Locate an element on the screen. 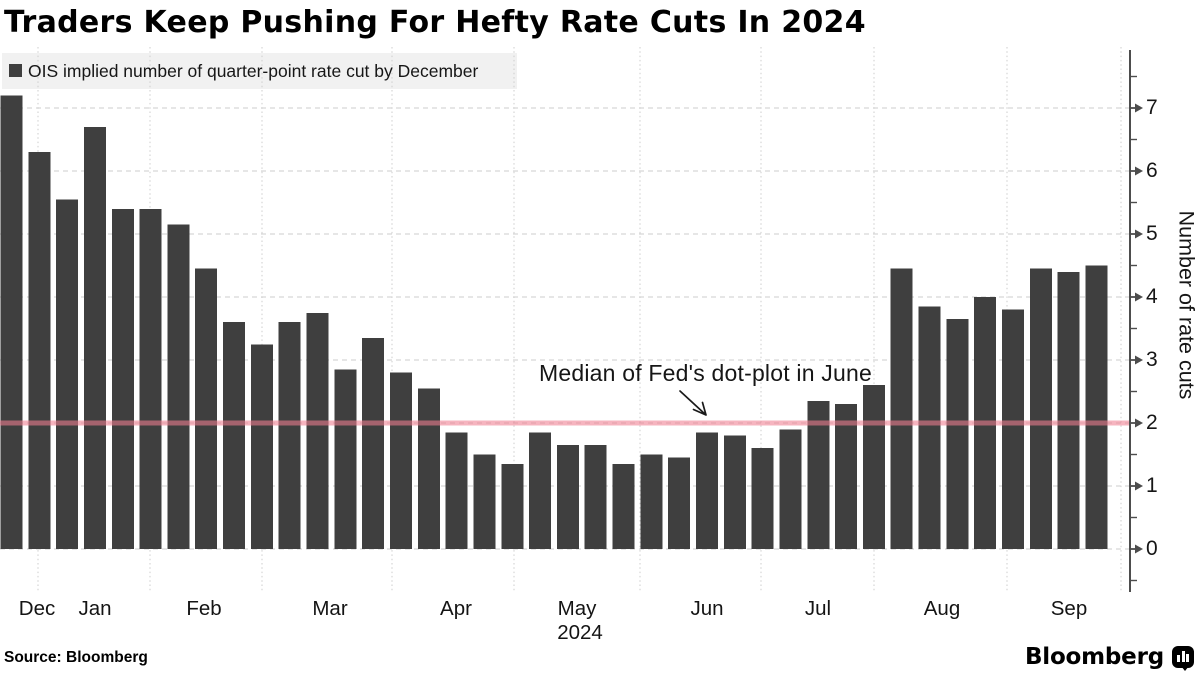 The height and width of the screenshot is (675, 1200). bloomberg-brand: Bloomberg is located at coordinates (1109, 657).